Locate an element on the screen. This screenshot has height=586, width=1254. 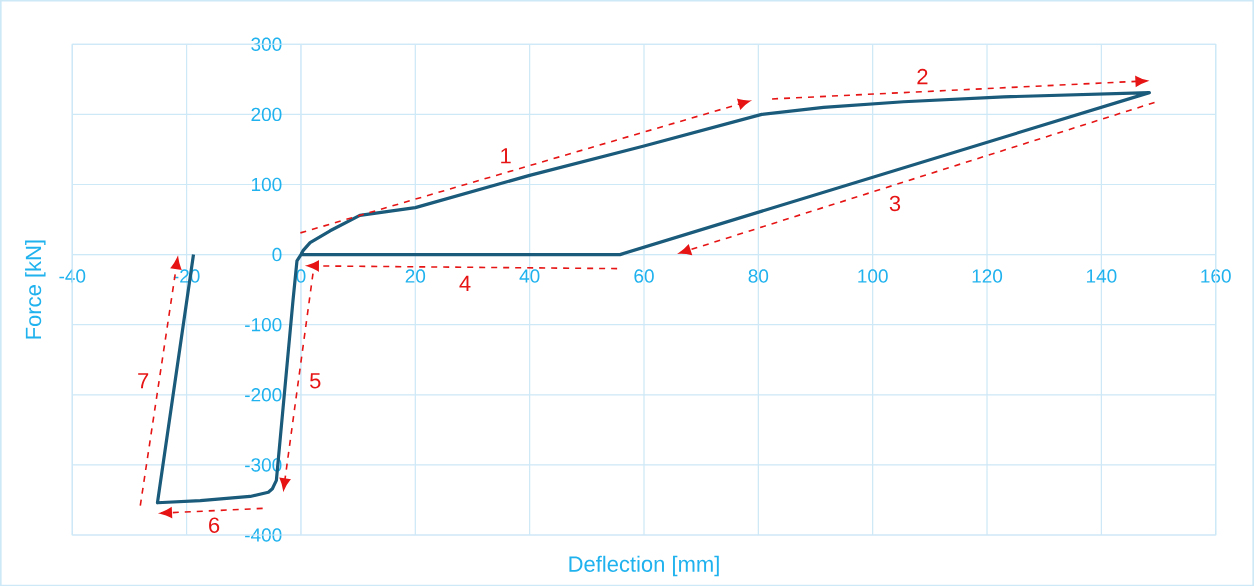
x-tick-label: 140 is located at coordinates (1101, 276).